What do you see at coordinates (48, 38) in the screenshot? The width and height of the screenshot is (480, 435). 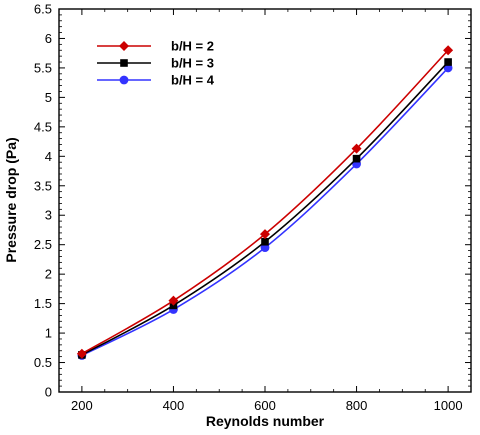 I see `y-tick-label: 6` at bounding box center [48, 38].